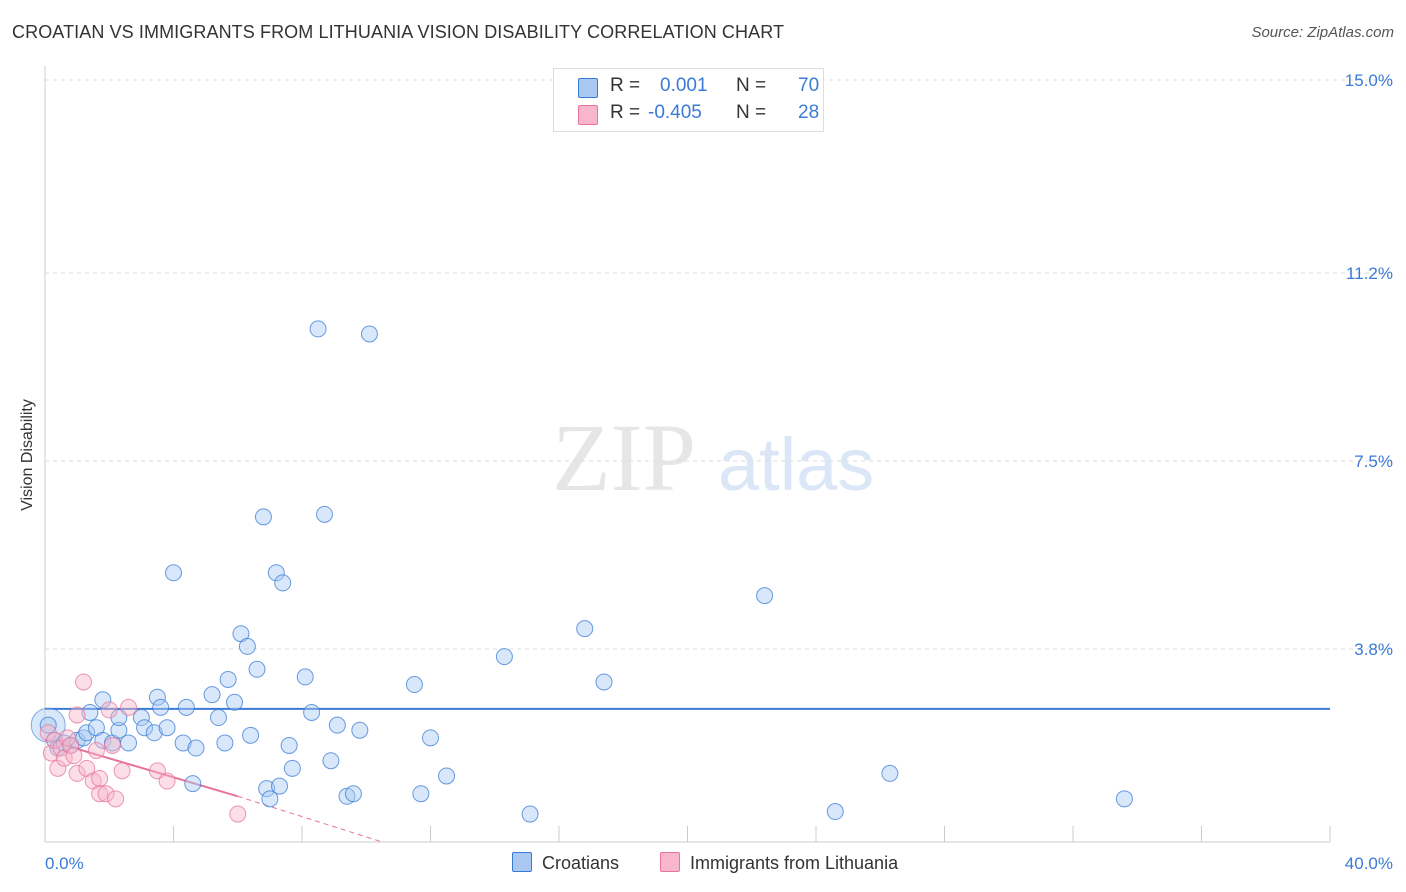 This screenshot has height=892, width=1406. What do you see at coordinates (64, 863) in the screenshot?
I see `x-tick-label-min: 0.0%` at bounding box center [64, 863].